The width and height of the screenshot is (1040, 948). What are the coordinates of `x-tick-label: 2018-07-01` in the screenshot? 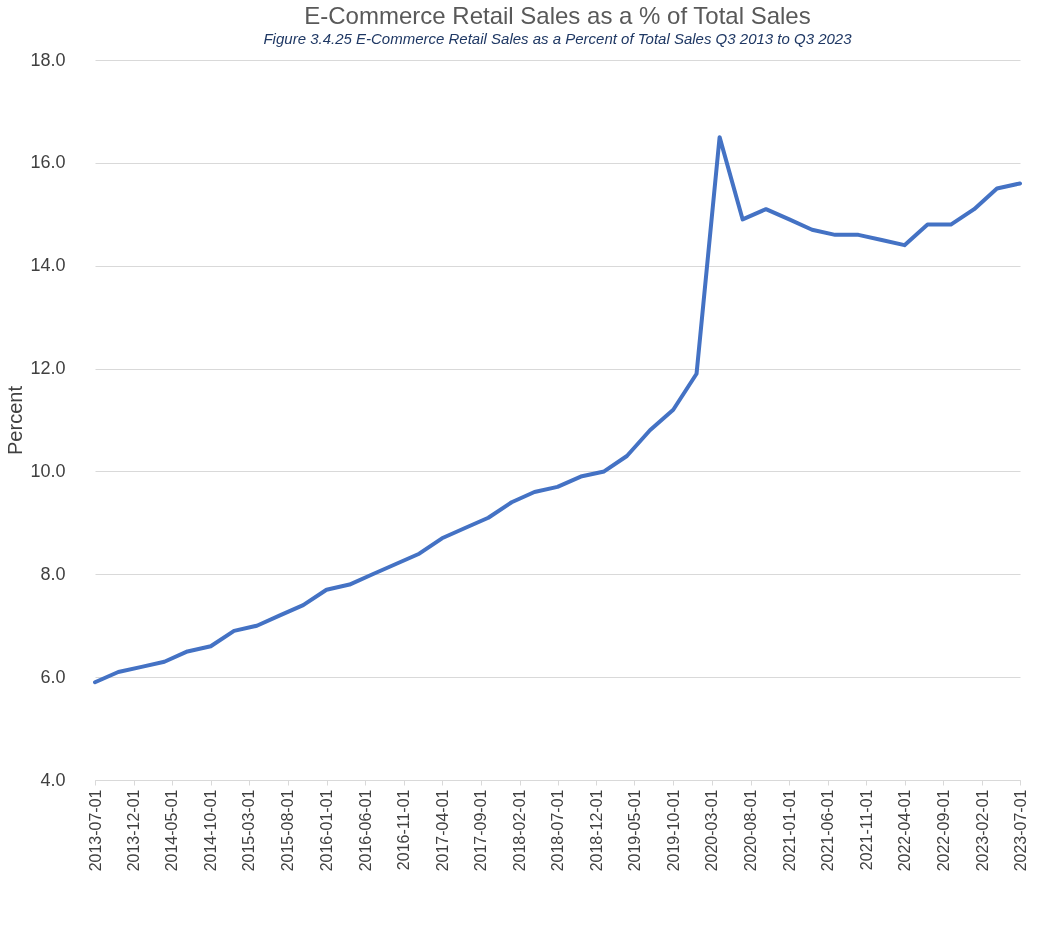 It's located at (557, 830).